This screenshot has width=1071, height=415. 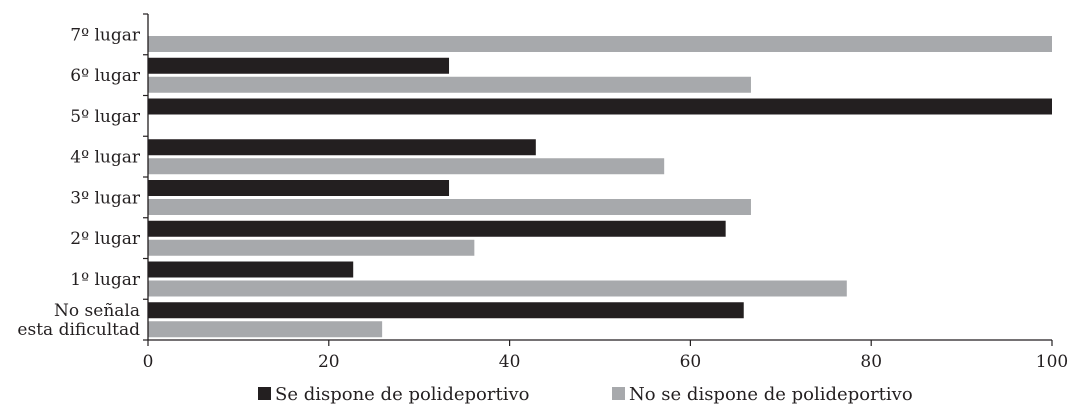 What do you see at coordinates (402, 394) in the screenshot?
I see `legend-label-se-dispone: Se dispone de polideportivo` at bounding box center [402, 394].